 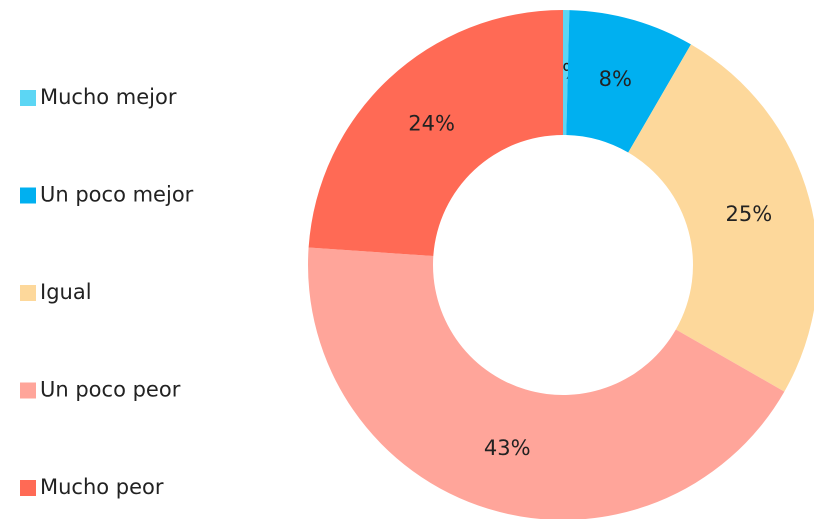 I want to click on legend-label: Mucho peor, so click(x=102, y=487).